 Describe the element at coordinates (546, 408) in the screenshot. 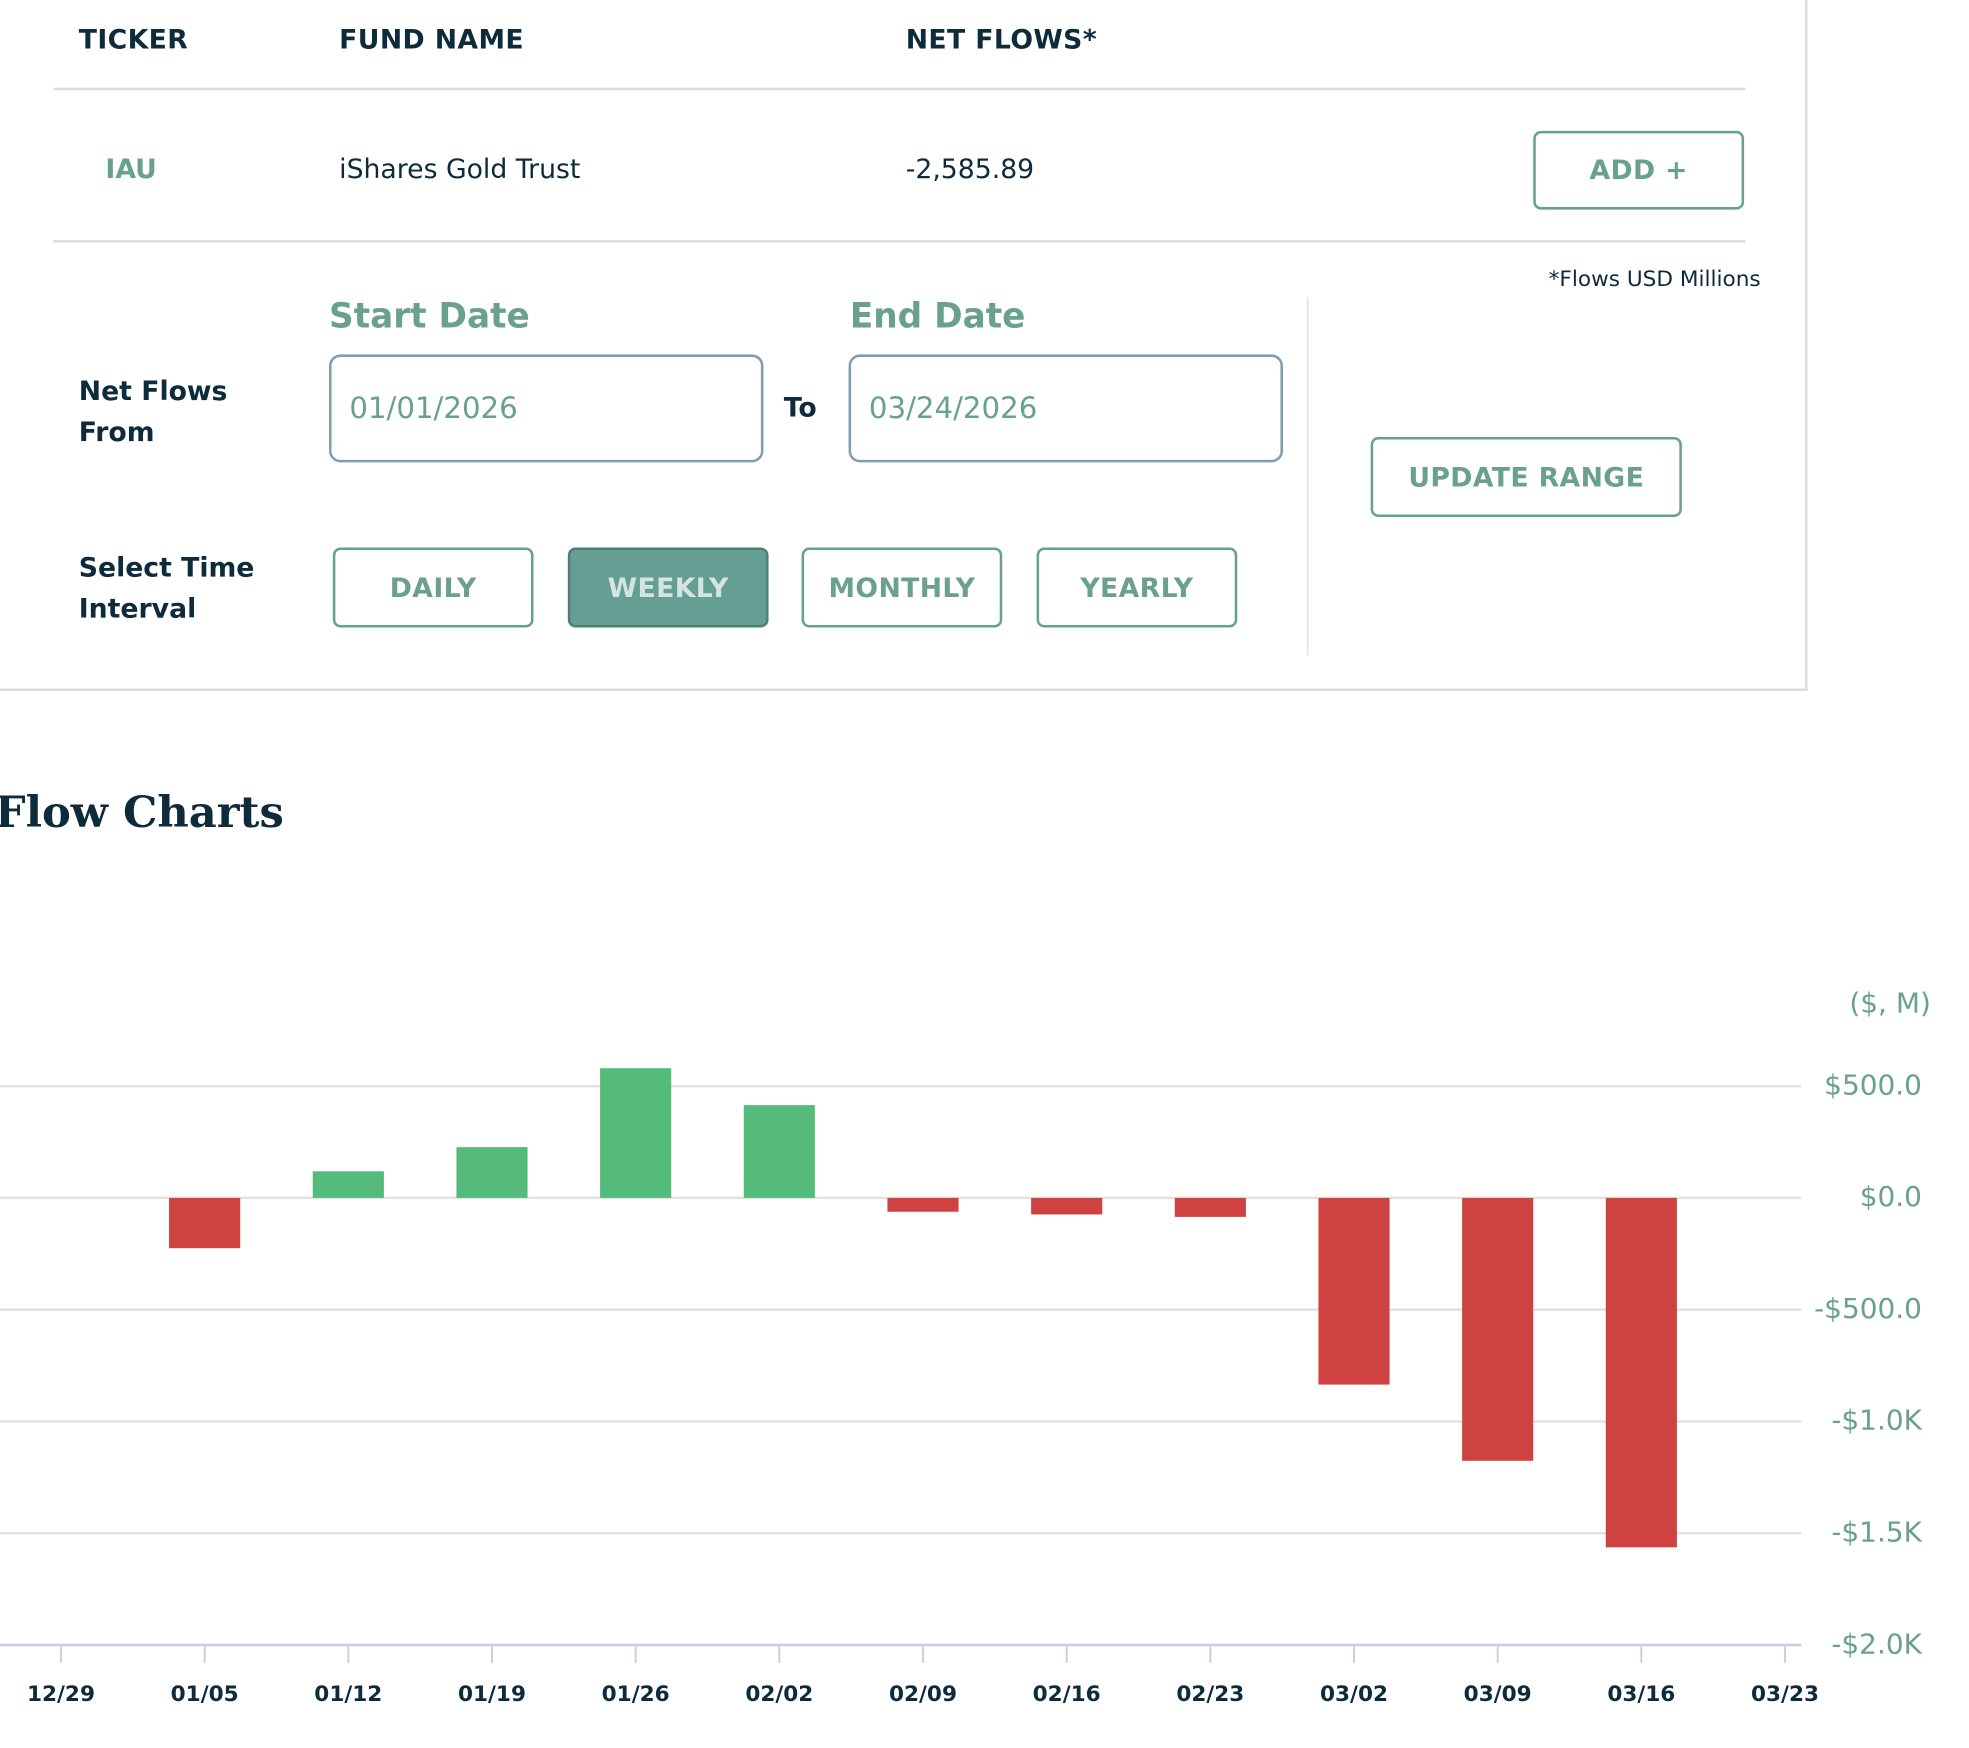

I see `start-date-input: 01/01/2026` at that location.